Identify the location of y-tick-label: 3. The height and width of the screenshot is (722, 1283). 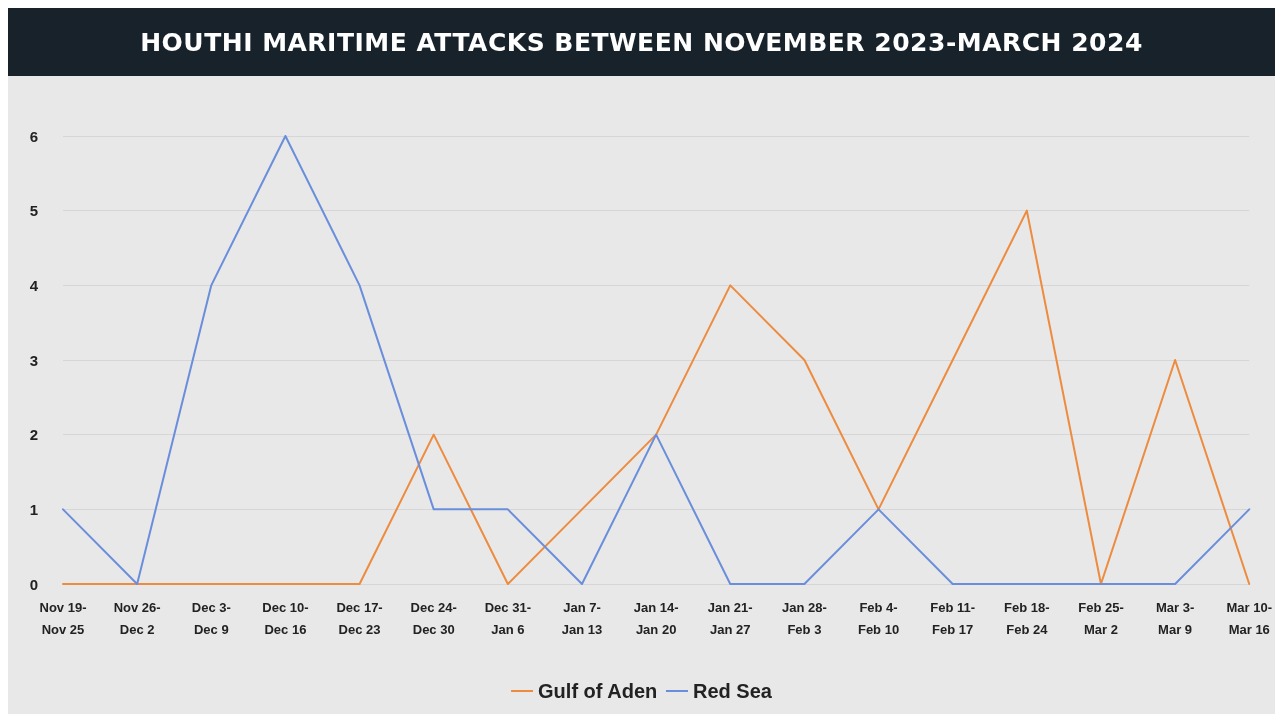
(33, 360).